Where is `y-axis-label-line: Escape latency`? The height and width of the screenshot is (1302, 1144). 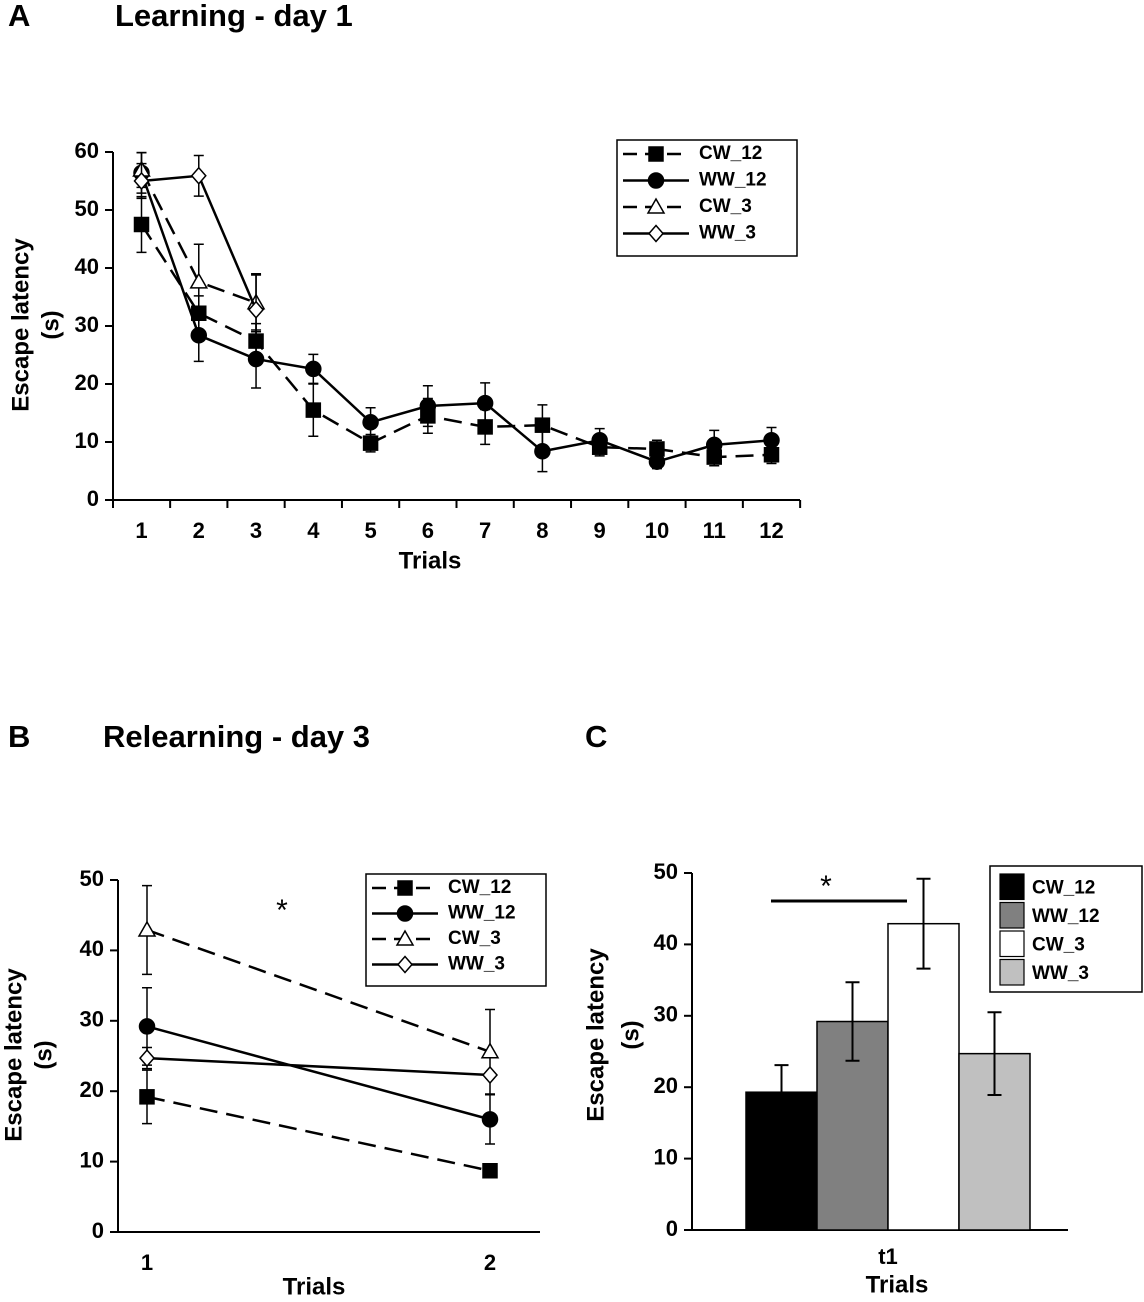 y-axis-label-line: Escape latency is located at coordinates (595, 1035).